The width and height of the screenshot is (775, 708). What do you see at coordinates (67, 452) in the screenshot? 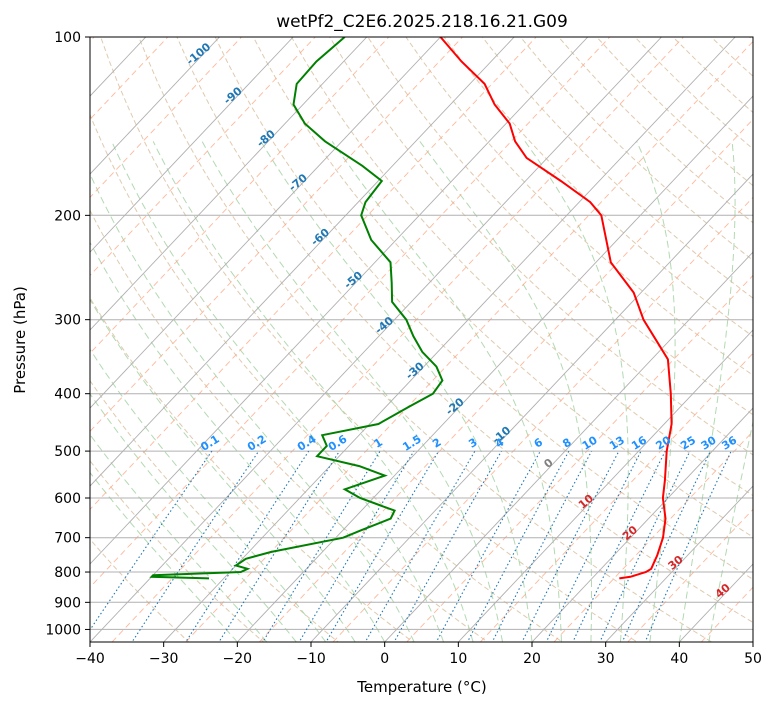
I see `y-tick-label: 500` at bounding box center [67, 452].